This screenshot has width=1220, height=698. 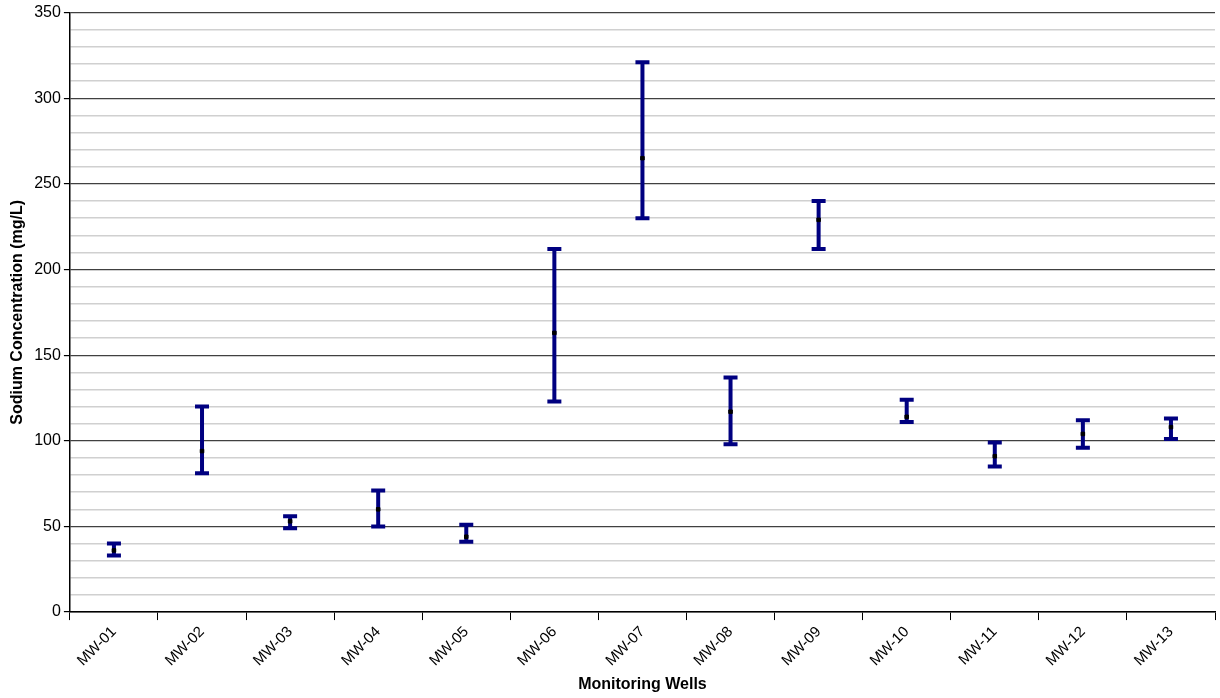 What do you see at coordinates (47, 97) in the screenshot?
I see `y-tick-label: 300` at bounding box center [47, 97].